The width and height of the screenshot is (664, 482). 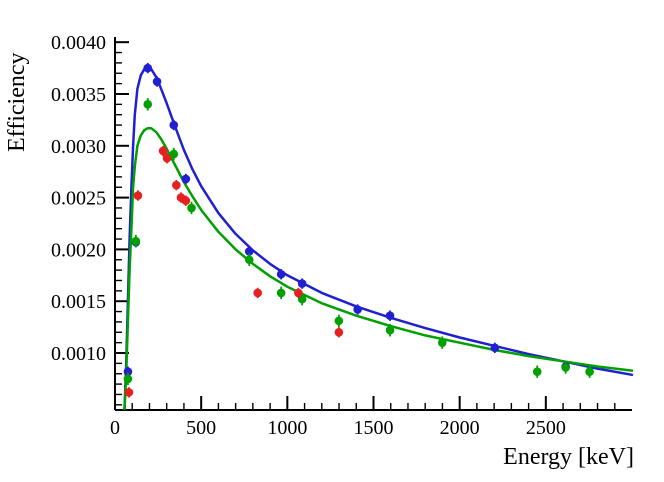 I want to click on y-tick-label: 0.0015, so click(x=78, y=302).